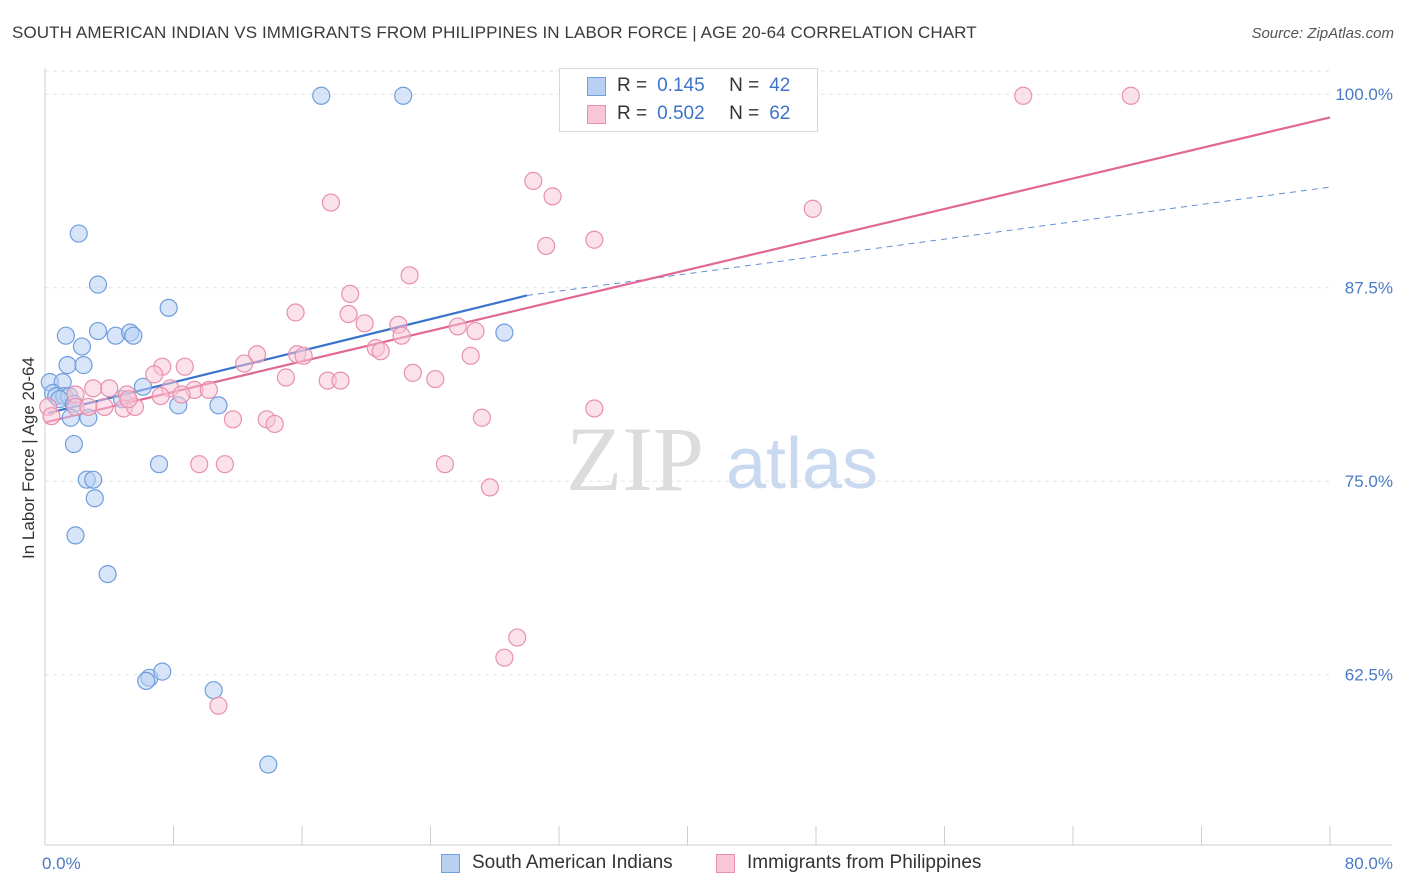 This screenshot has height=892, width=1406. I want to click on watermark: ZIP atlas, so click(722, 459).